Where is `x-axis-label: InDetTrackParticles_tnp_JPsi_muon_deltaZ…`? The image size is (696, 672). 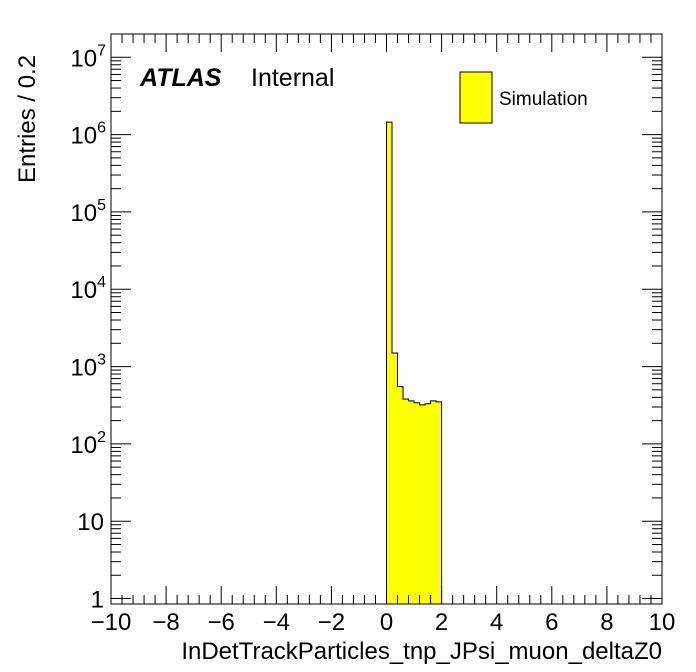
x-axis-label: InDetTrackParticles_tnp_JPsi_muon_deltaZ… is located at coordinates (421, 651).